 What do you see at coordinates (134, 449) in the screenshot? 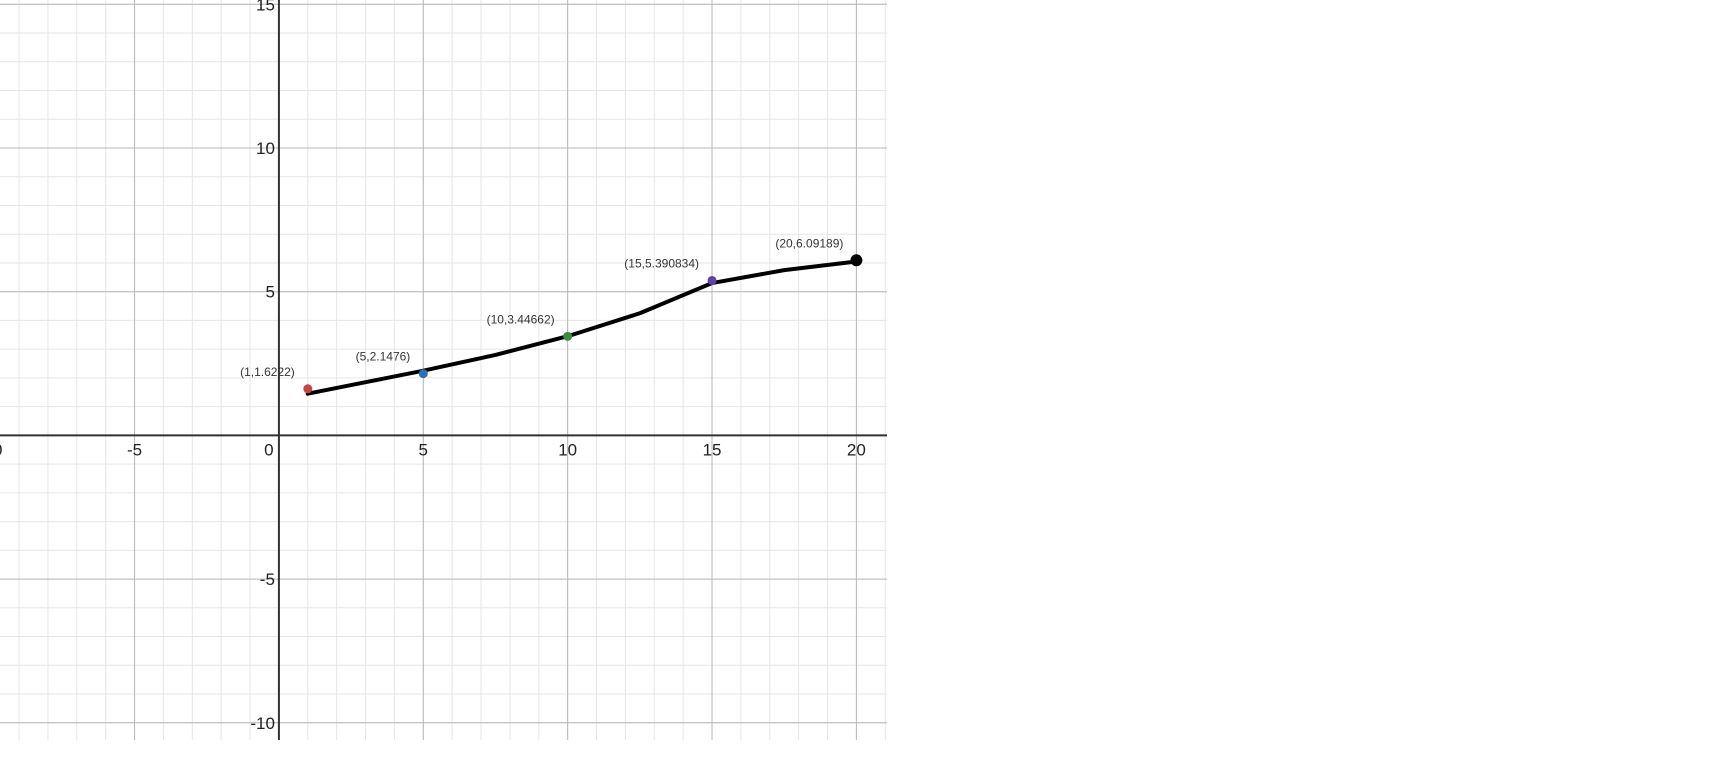
I see `x-tick-label: -5` at bounding box center [134, 449].